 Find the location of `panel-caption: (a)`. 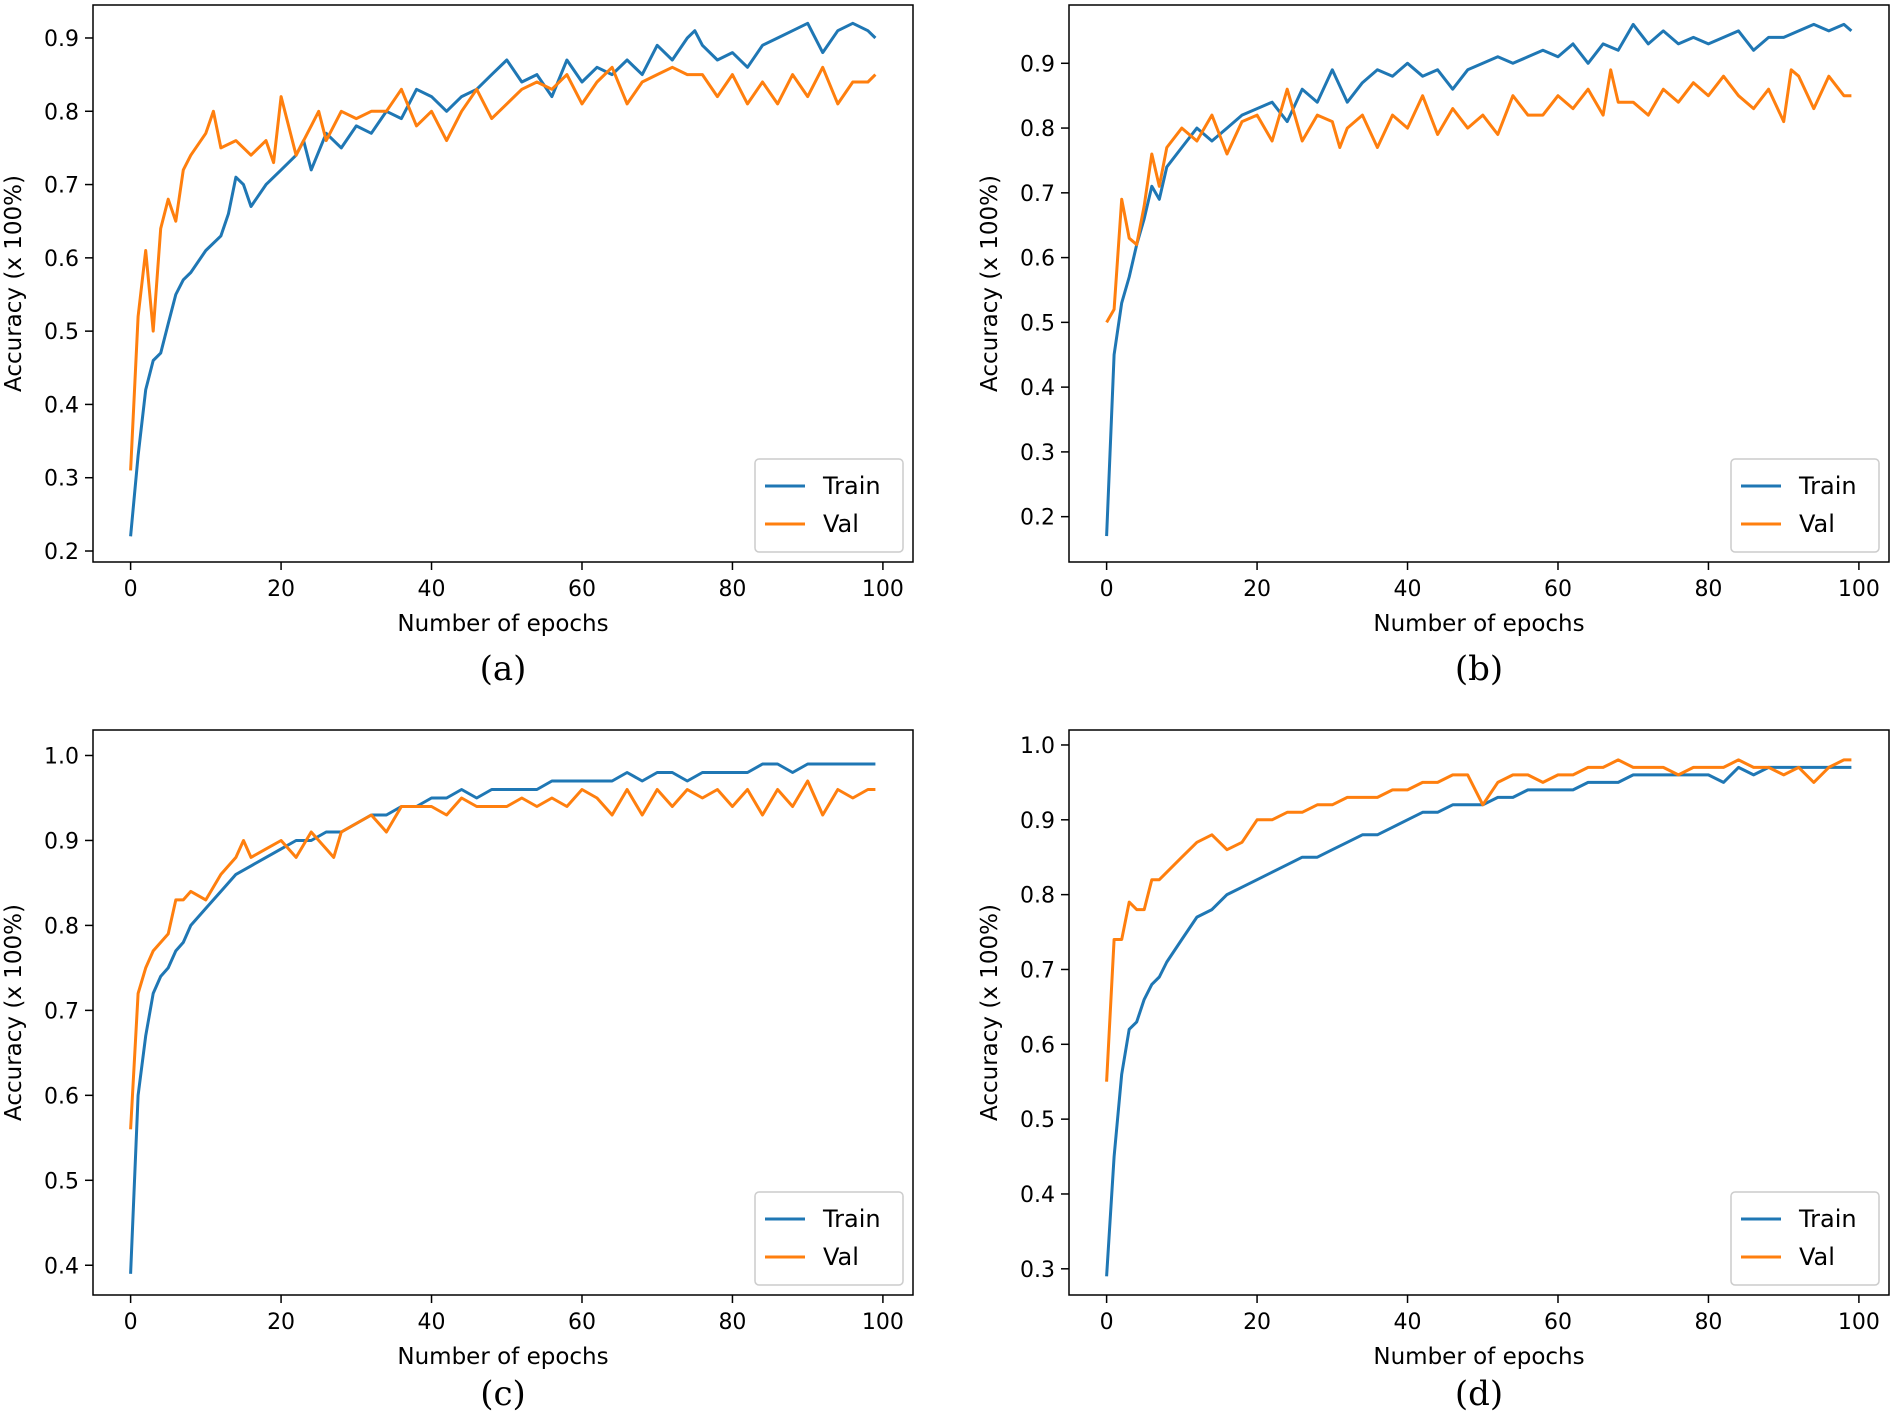

panel-caption: (a) is located at coordinates (503, 669).